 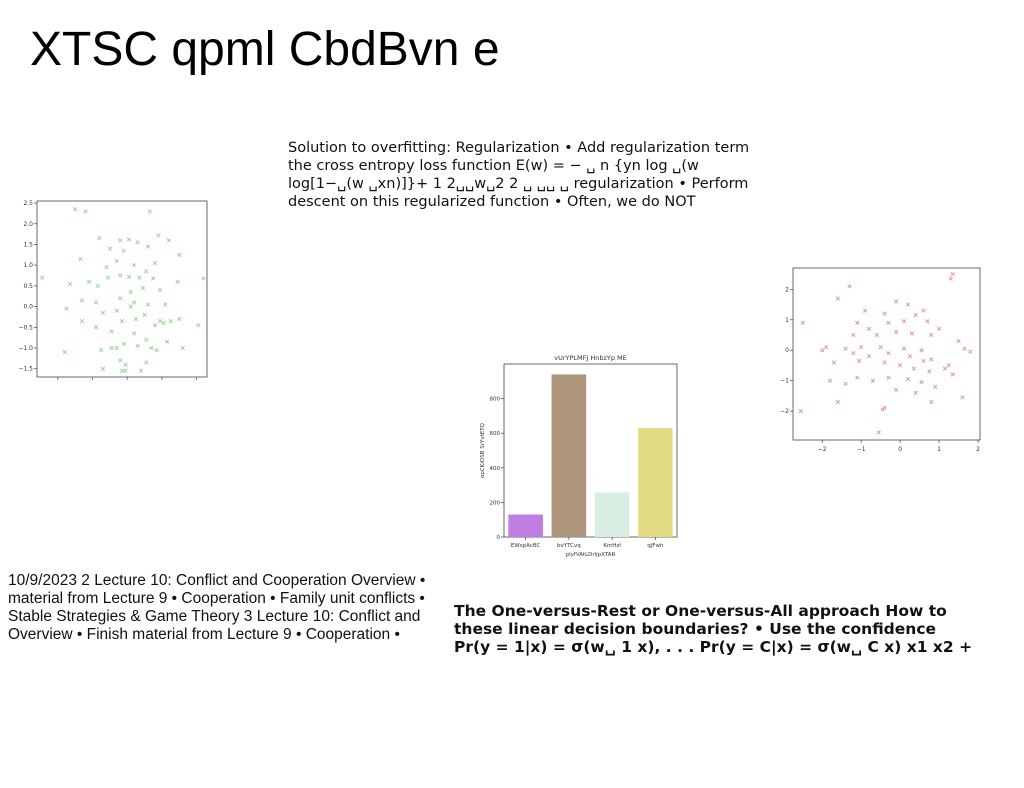 I want to click on x-tick-label: EWspAcBC, so click(x=526, y=546).